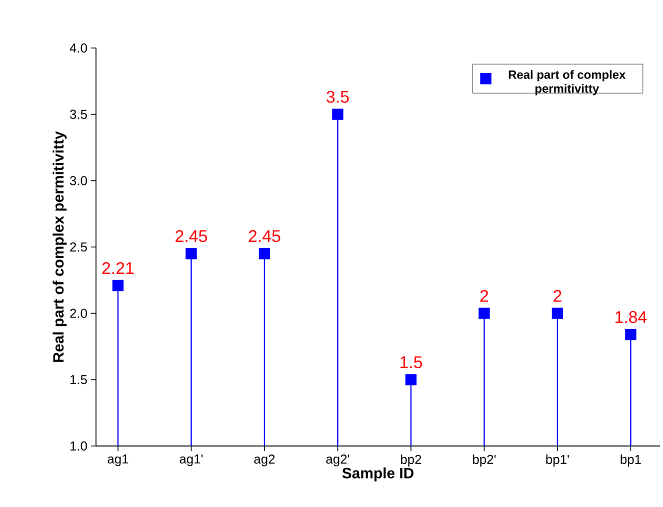 The width and height of the screenshot is (663, 507). I want to click on text: 2.21, so click(118, 268).